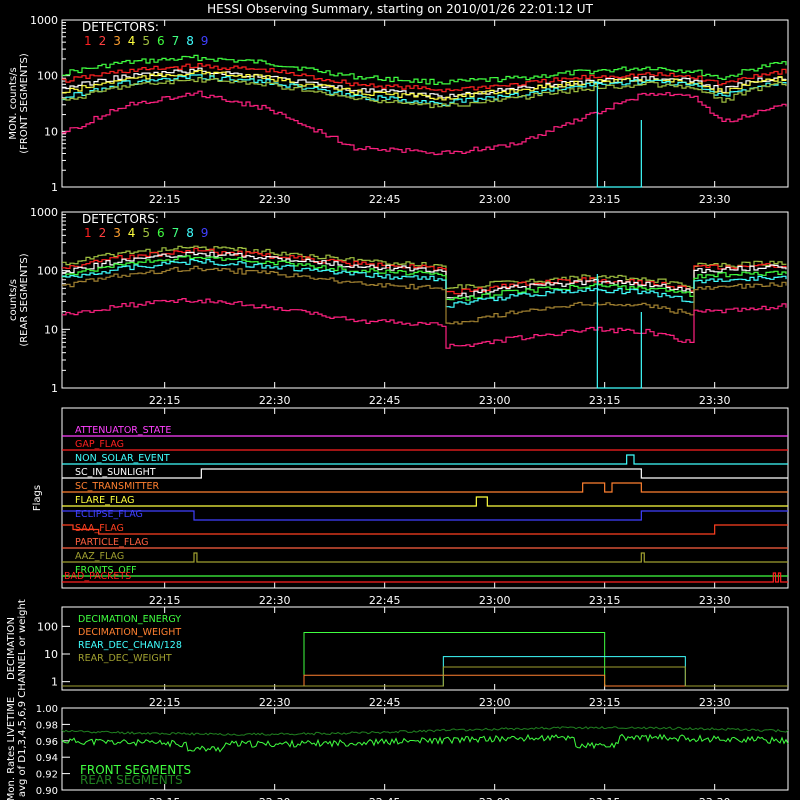  I want to click on rate-panel-2-legend-item-2: 2, so click(103, 233).